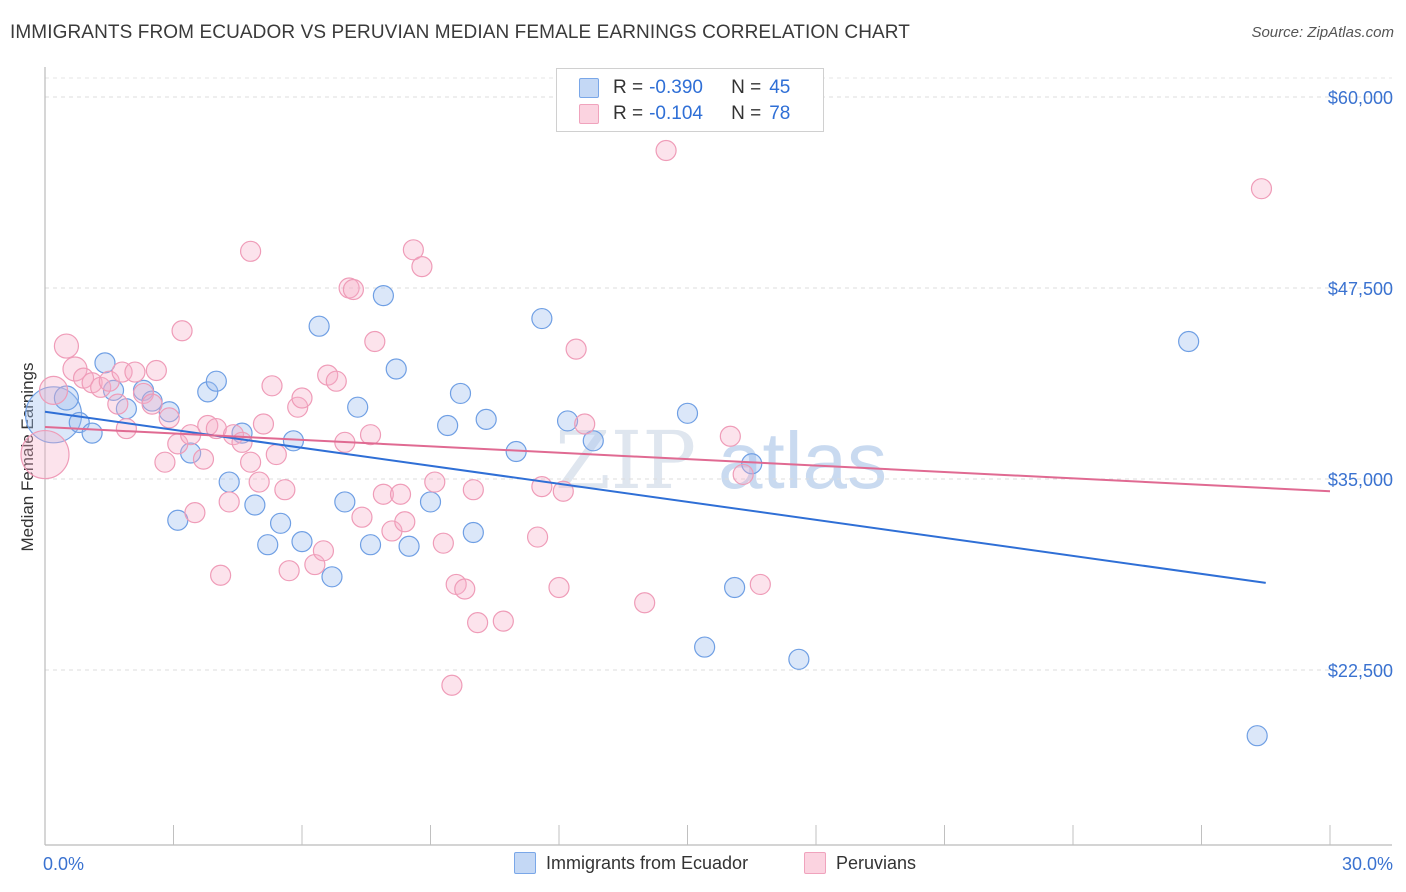  I want to click on legend-swatch-pink, so click(589, 114).